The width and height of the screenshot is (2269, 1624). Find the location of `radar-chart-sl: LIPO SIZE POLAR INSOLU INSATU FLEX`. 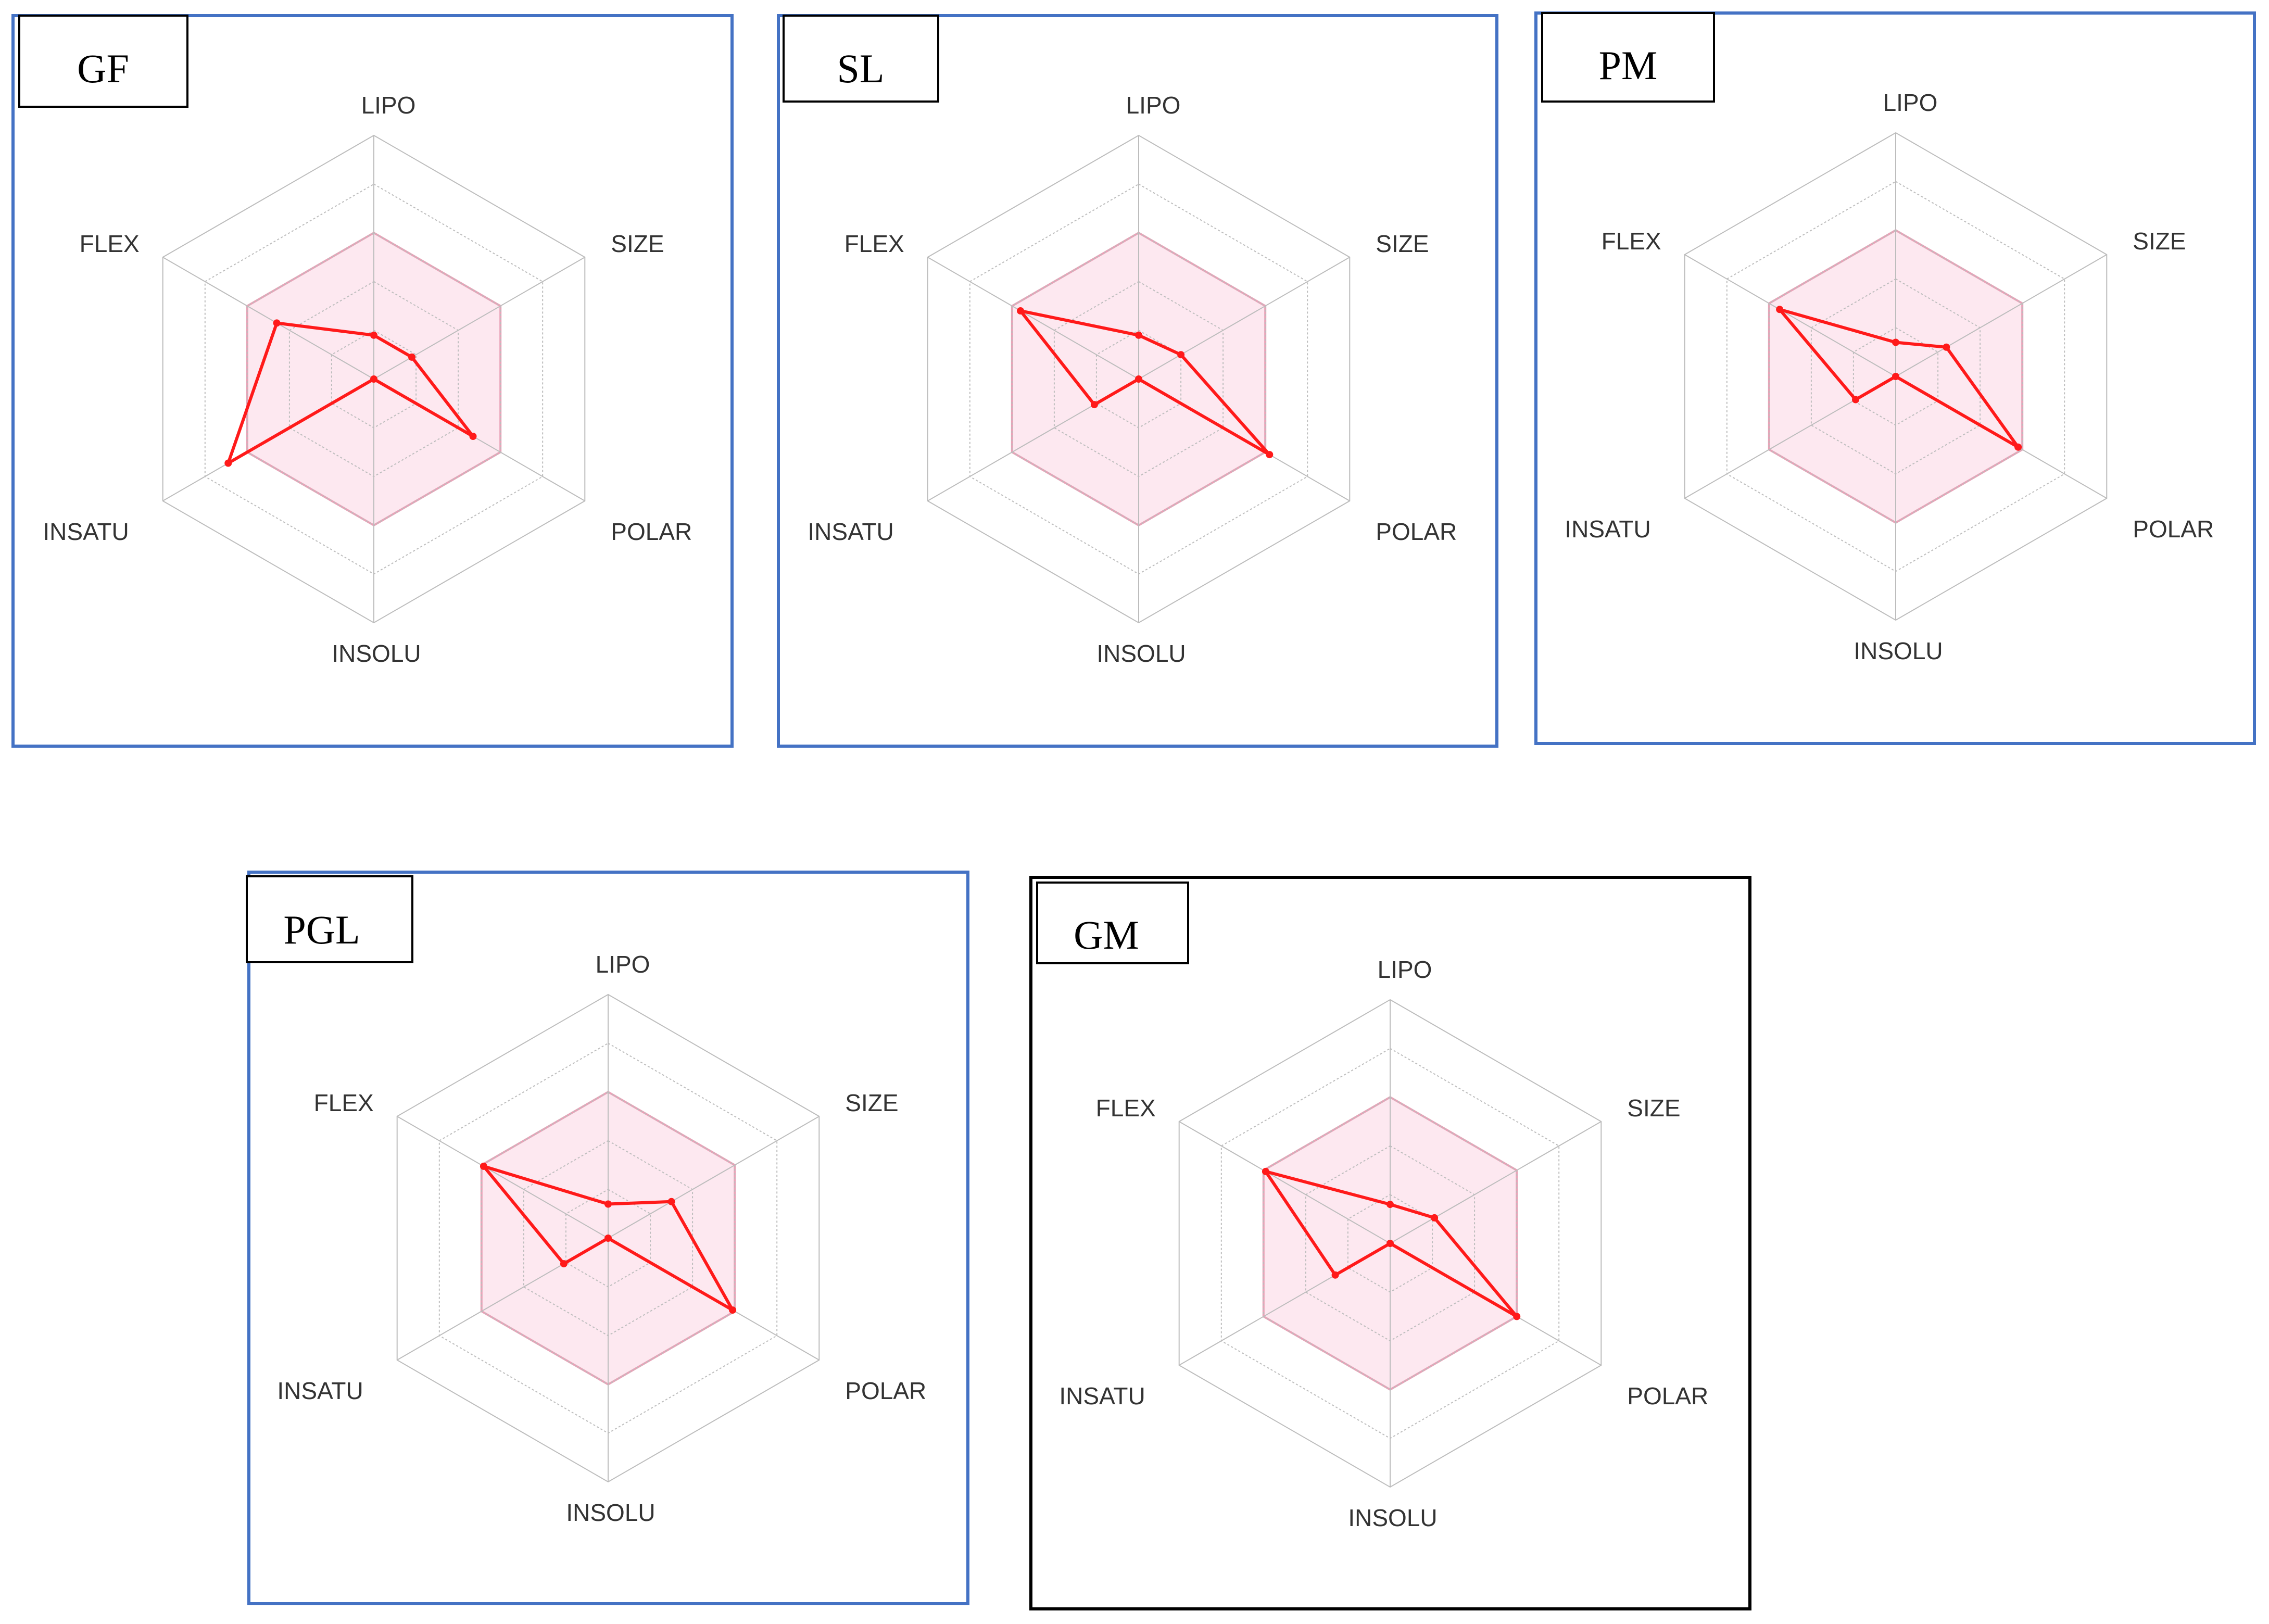

radar-chart-sl: LIPO SIZE POLAR INSOLU INSATU FLEX is located at coordinates (1132, 379).